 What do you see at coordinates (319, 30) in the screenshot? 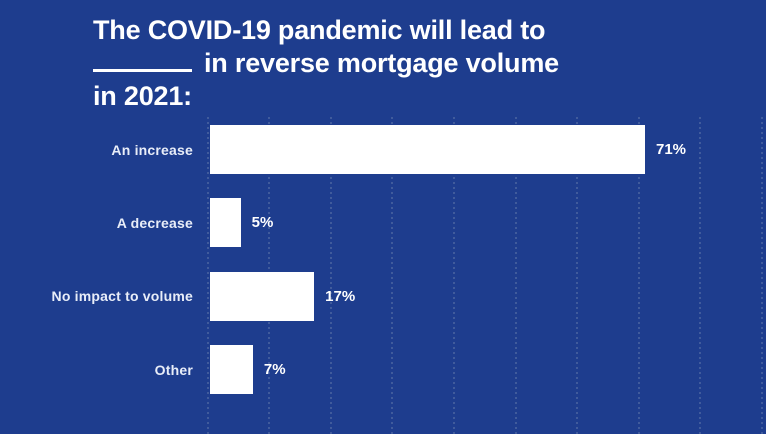
I see `chart-title-line-1: The COVID-19 pandemic will lead to` at bounding box center [319, 30].